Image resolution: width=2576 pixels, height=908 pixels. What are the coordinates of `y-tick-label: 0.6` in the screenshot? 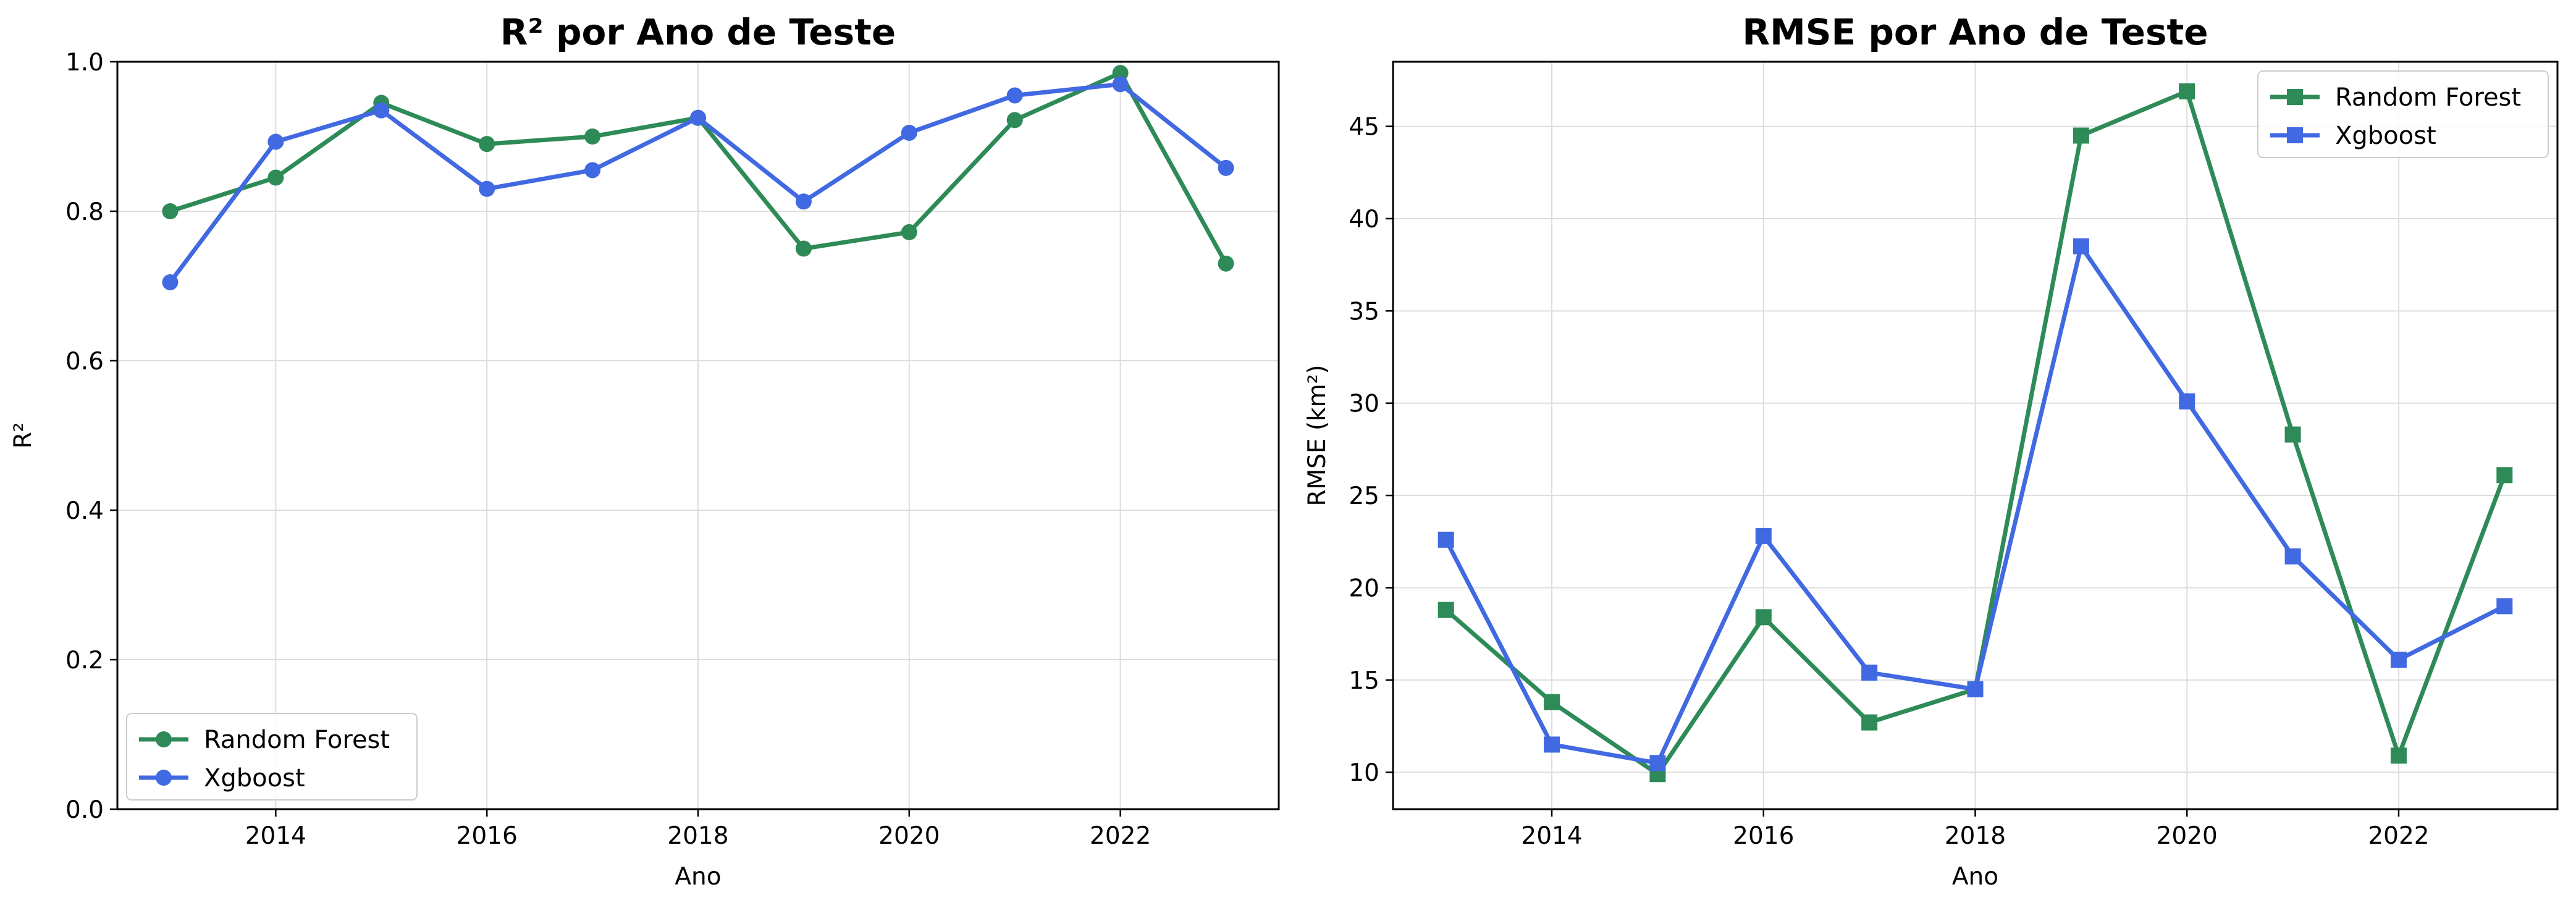 It's located at (85, 362).